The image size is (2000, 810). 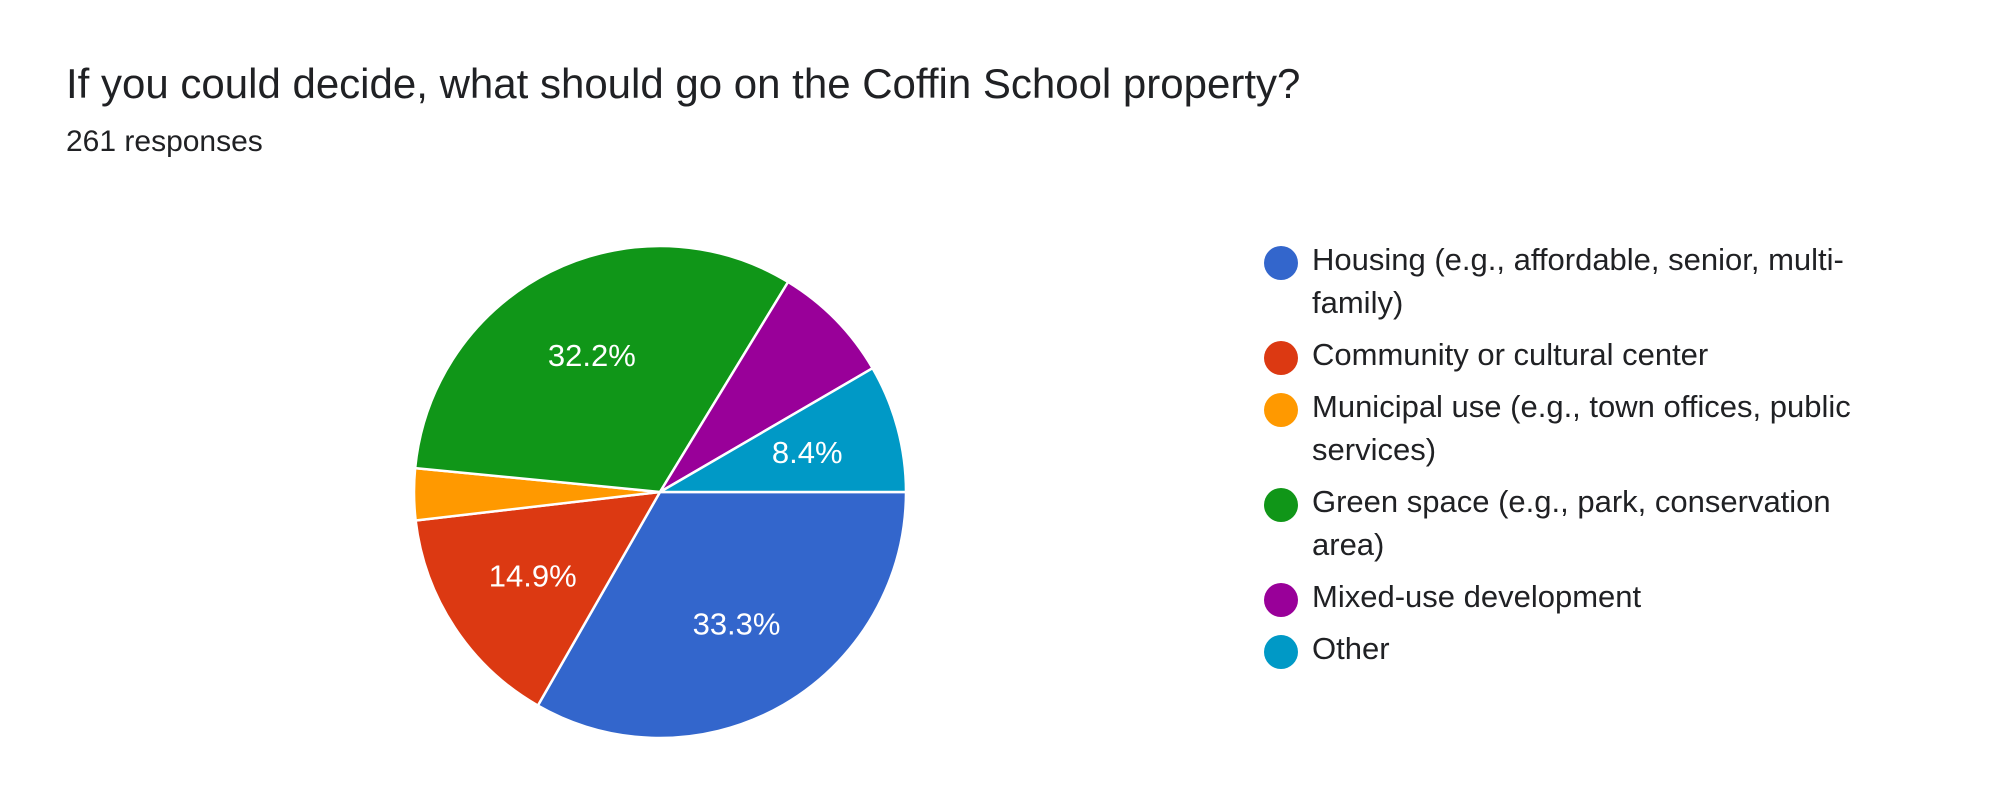 I want to click on legend-label: Community or cultural center, so click(x=1510, y=354).